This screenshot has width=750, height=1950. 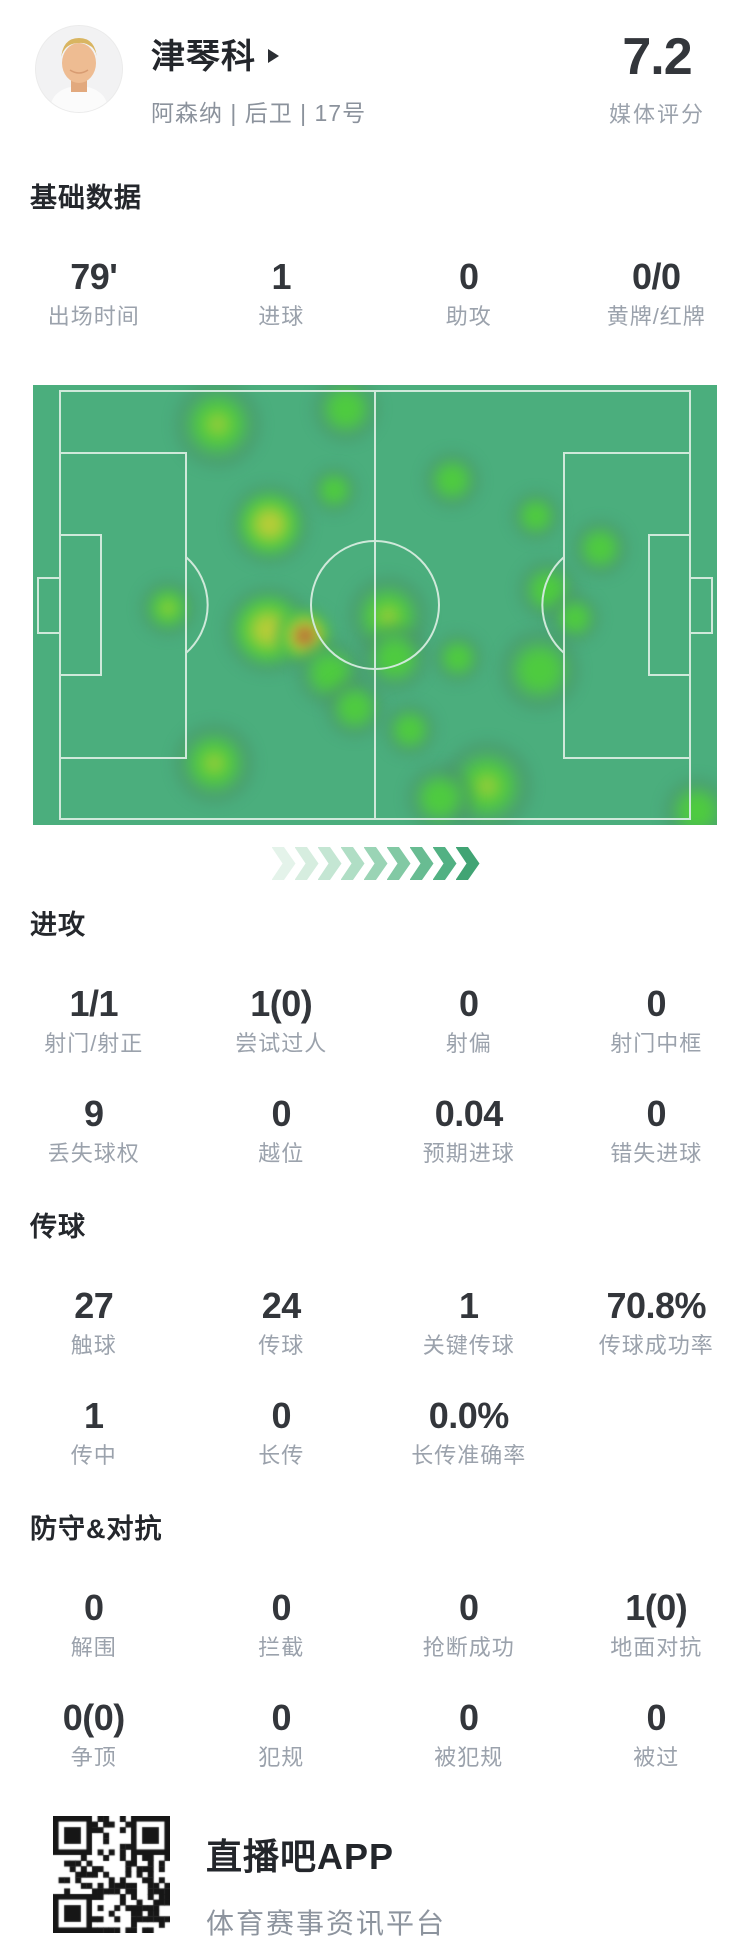 I want to click on footer-text: 直播吧APP 体育赛事资讯平台, so click(x=326, y=1879).